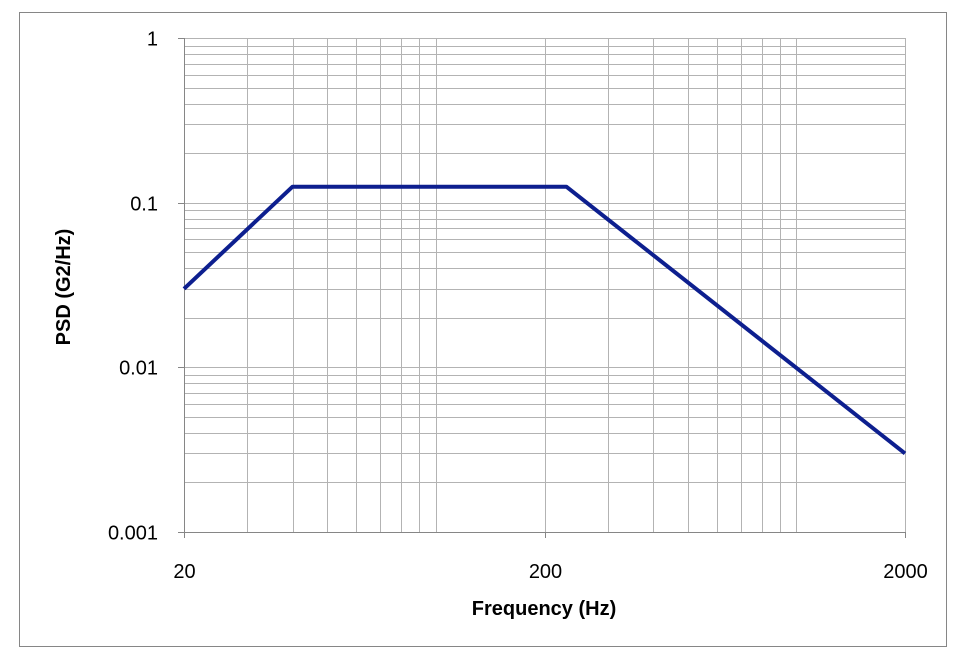  What do you see at coordinates (144, 205) in the screenshot?
I see `y-tick-label: 0.1` at bounding box center [144, 205].